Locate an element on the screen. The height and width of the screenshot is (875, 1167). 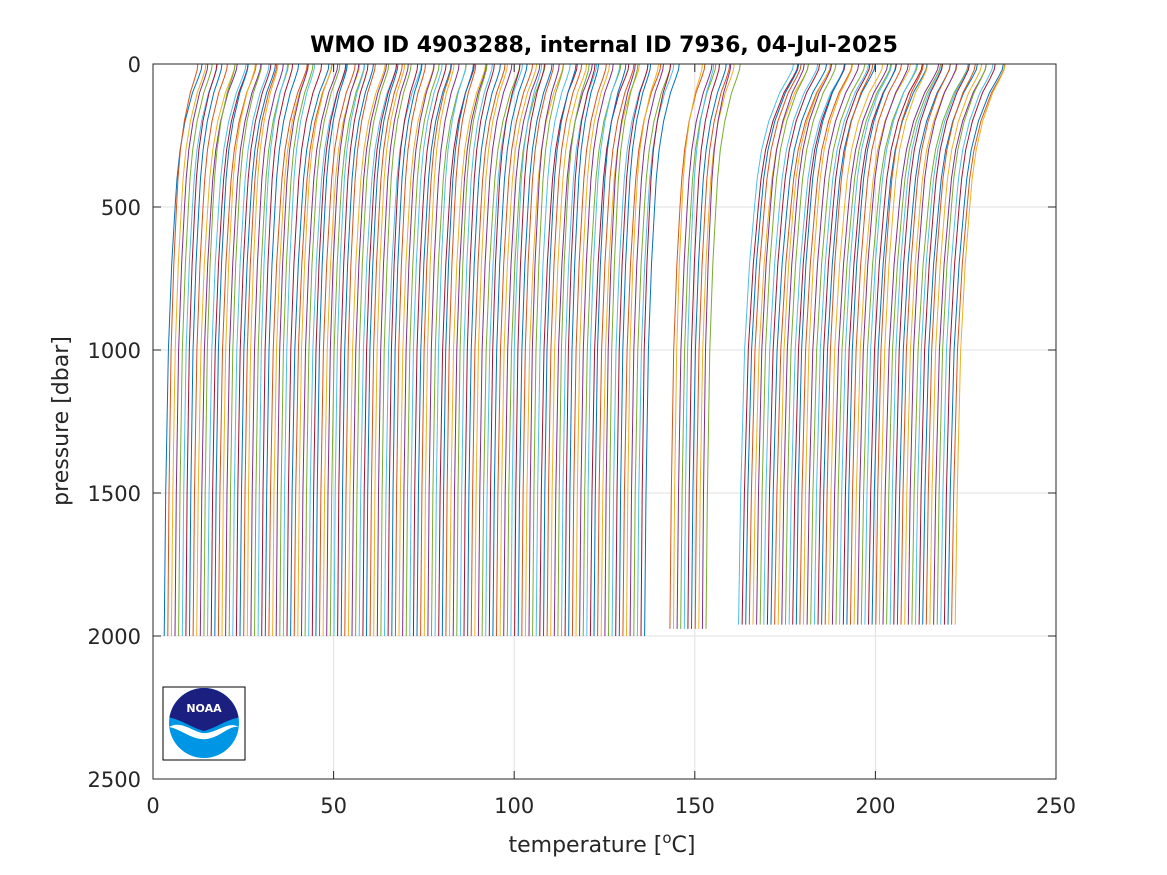
x-tick-label: 250 is located at coordinates (1056, 806).